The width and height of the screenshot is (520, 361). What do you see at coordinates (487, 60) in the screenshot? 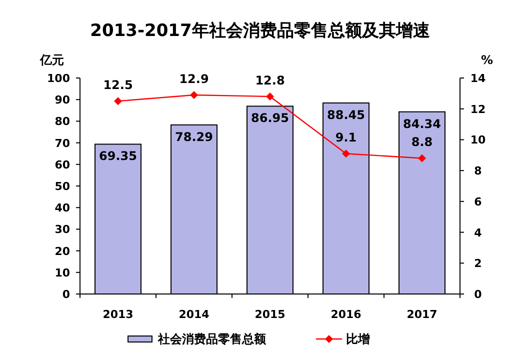
I see `y2-axis-title: %` at bounding box center [487, 60].